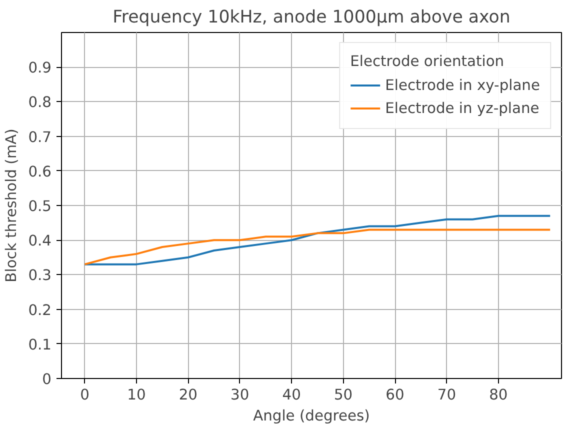 Image resolution: width=563 pixels, height=427 pixels. What do you see at coordinates (291, 395) in the screenshot?
I see `x-tick-label: 40` at bounding box center [291, 395].